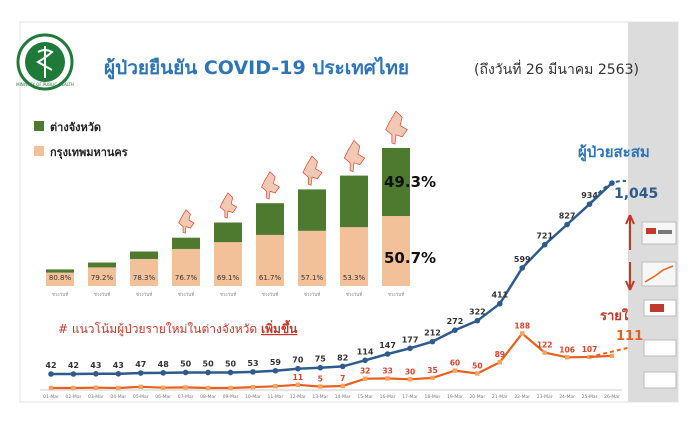 This screenshot has width=696, height=443. Describe the element at coordinates (477, 397) in the screenshot. I see `x-tick-19: 20-Mar` at that location.